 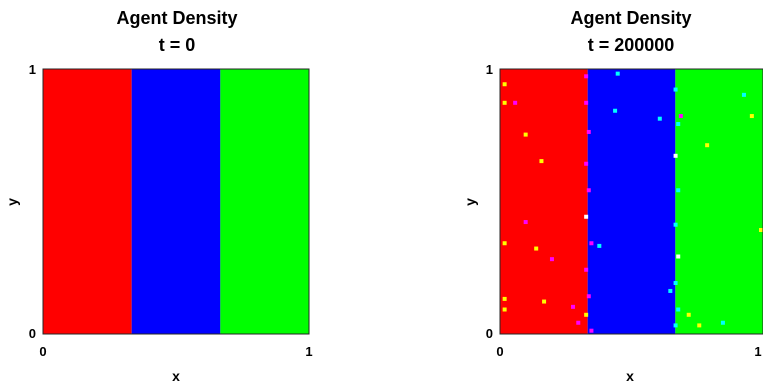 What do you see at coordinates (631, 45) in the screenshot?
I see `chart-subtitle: t = 200000` at bounding box center [631, 45].